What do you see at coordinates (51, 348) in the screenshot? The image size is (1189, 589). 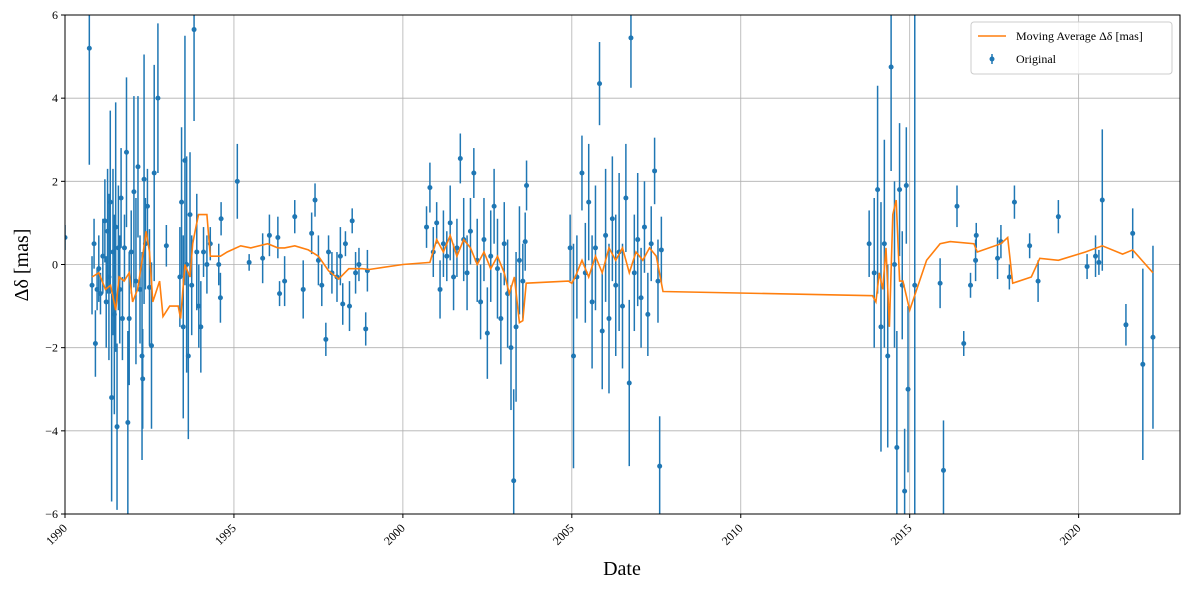 I see `y-tick-label: −2` at bounding box center [51, 348].